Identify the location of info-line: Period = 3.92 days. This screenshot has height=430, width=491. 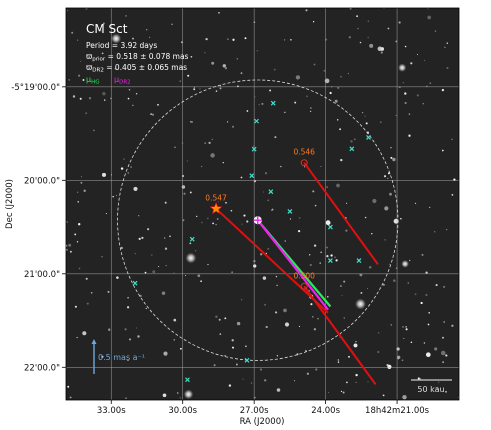
(121, 45).